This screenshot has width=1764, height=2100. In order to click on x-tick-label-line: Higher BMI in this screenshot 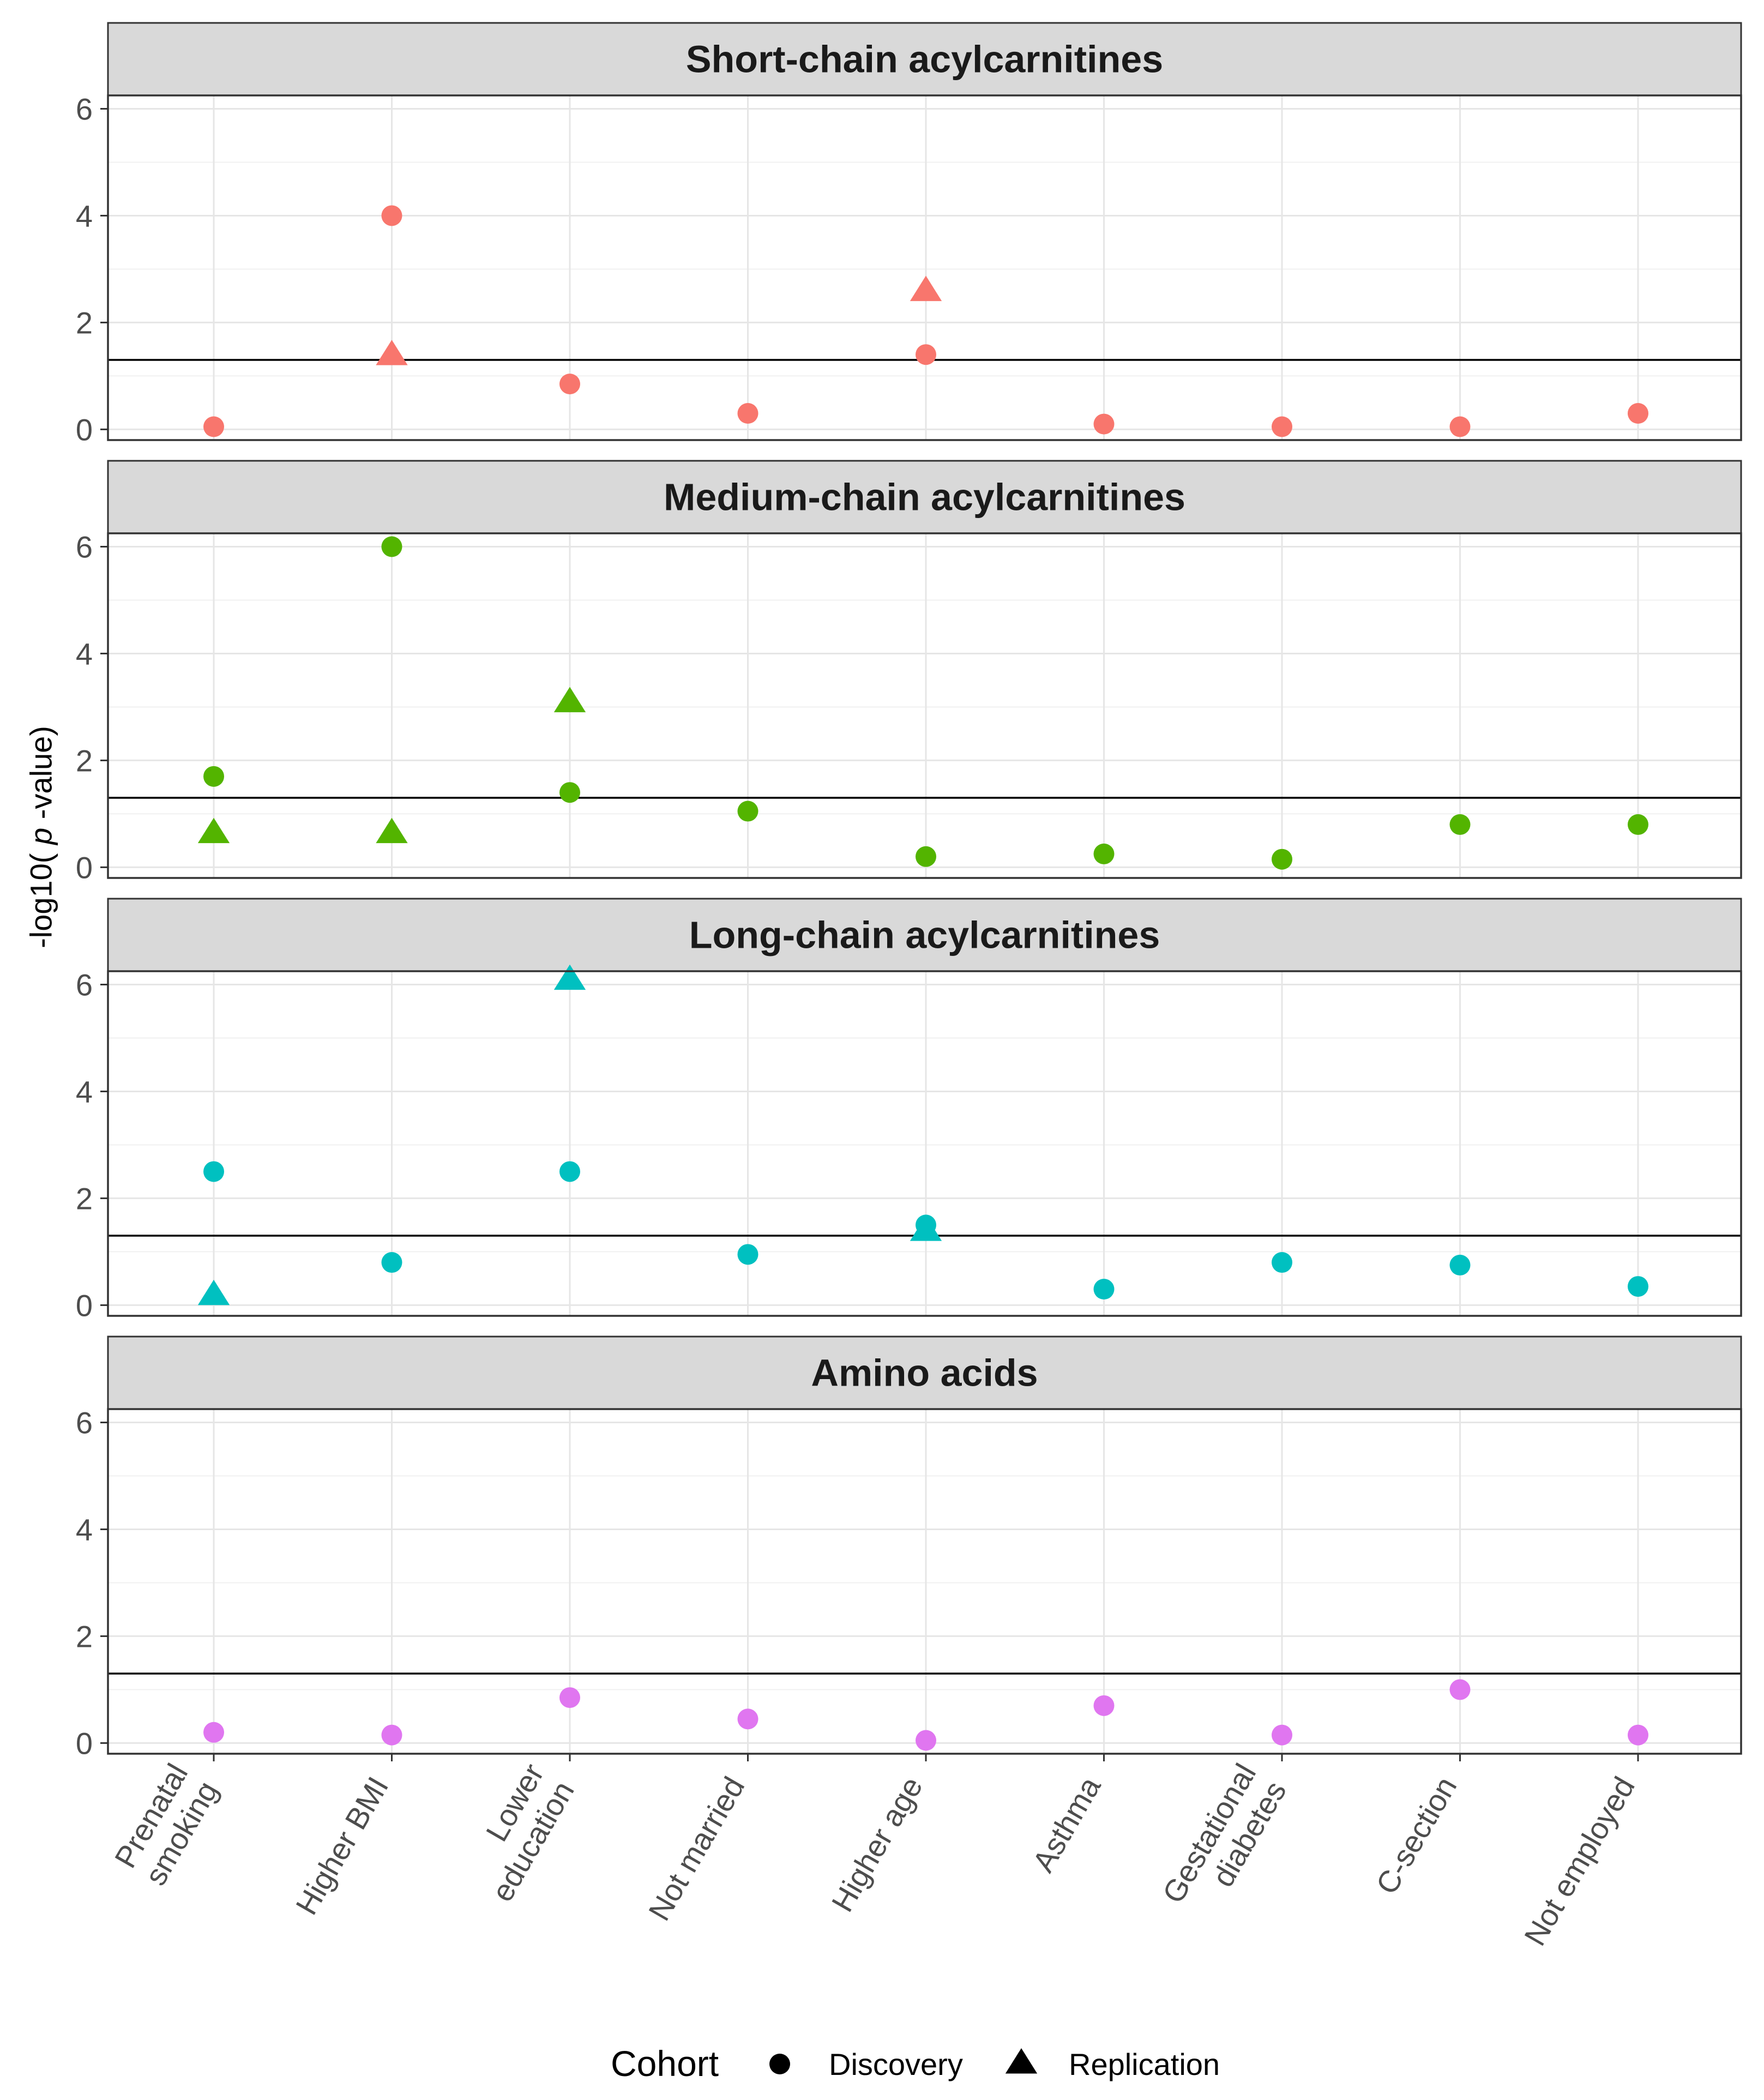, I will do `click(342, 1846)`.